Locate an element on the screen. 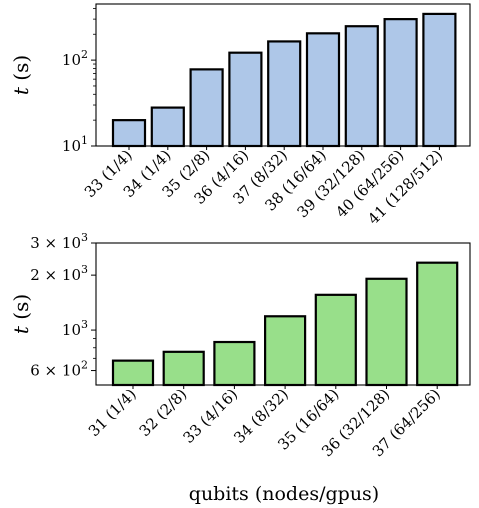 The width and height of the screenshot is (479, 508). x-axis-label: qubits (nodes/gpus) is located at coordinates (284, 494).